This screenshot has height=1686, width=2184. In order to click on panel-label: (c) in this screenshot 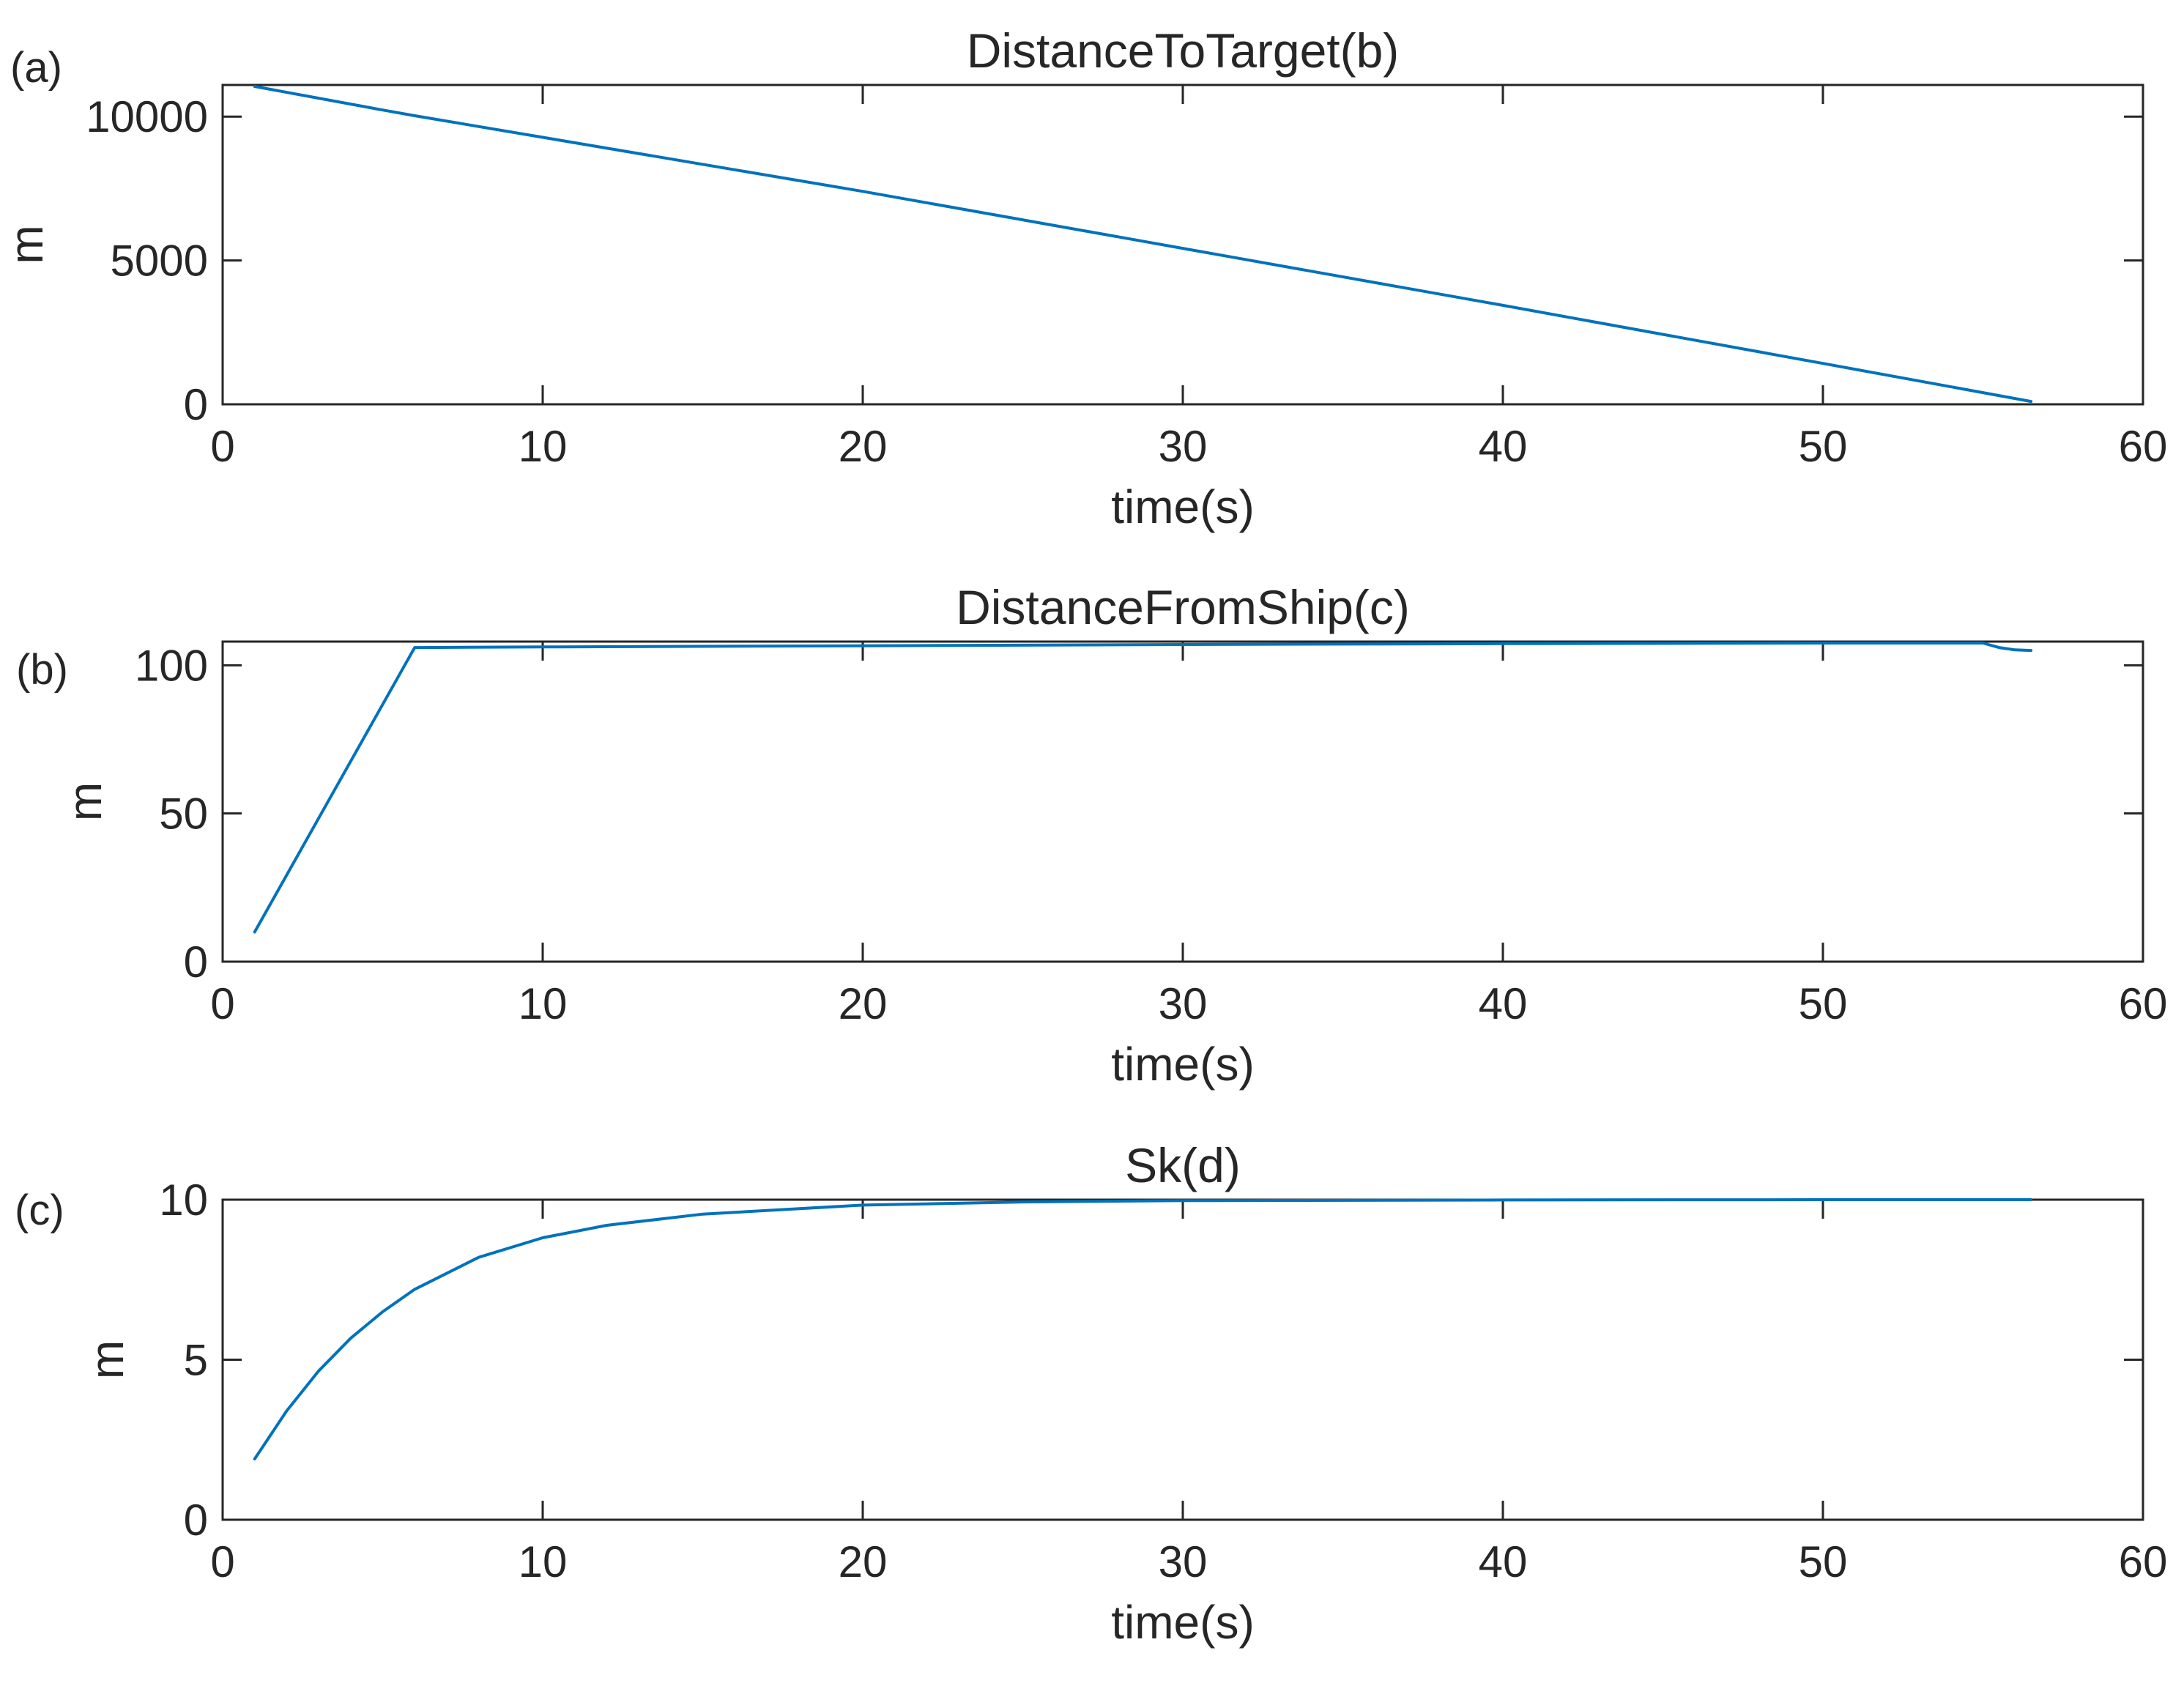, I will do `click(39, 1210)`.